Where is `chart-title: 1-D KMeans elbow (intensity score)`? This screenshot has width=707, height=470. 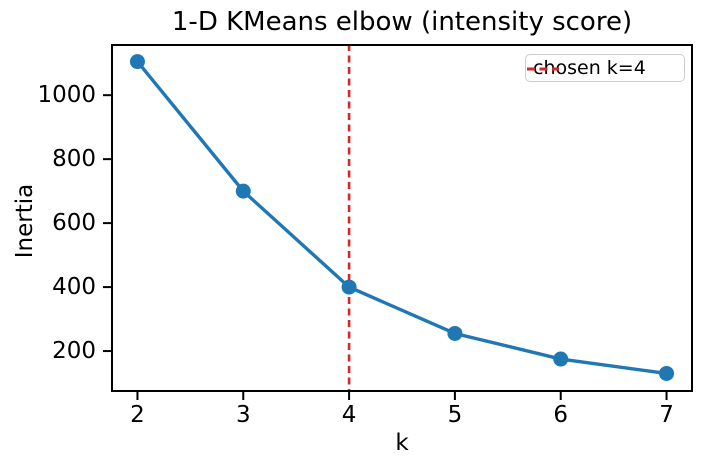 chart-title: 1-D KMeans elbow (intensity score) is located at coordinates (402, 22).